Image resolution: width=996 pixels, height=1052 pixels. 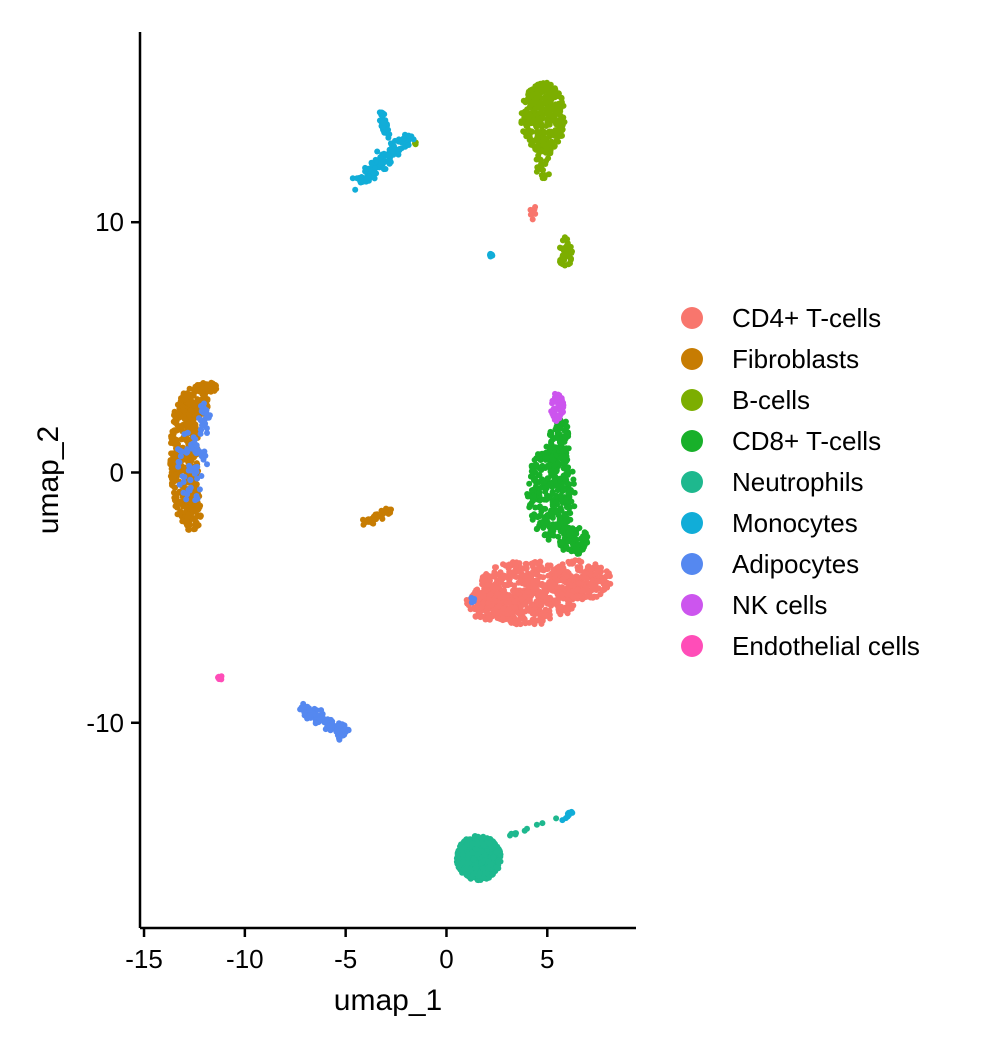 I want to click on legend-label: Fibroblasts, so click(x=795, y=359).